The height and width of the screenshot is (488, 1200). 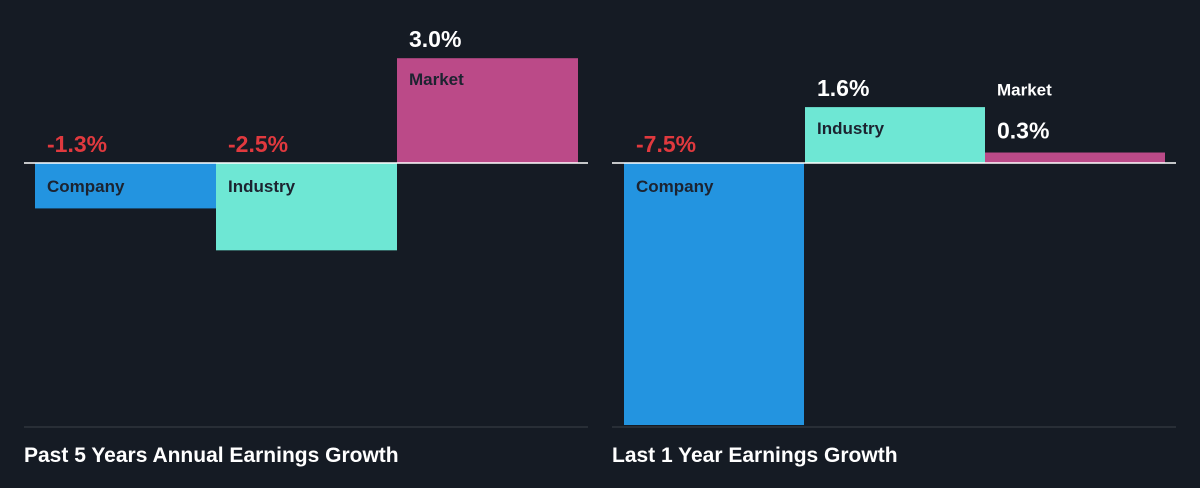 What do you see at coordinates (258, 144) in the screenshot?
I see `value-label-industry: -2.5%` at bounding box center [258, 144].